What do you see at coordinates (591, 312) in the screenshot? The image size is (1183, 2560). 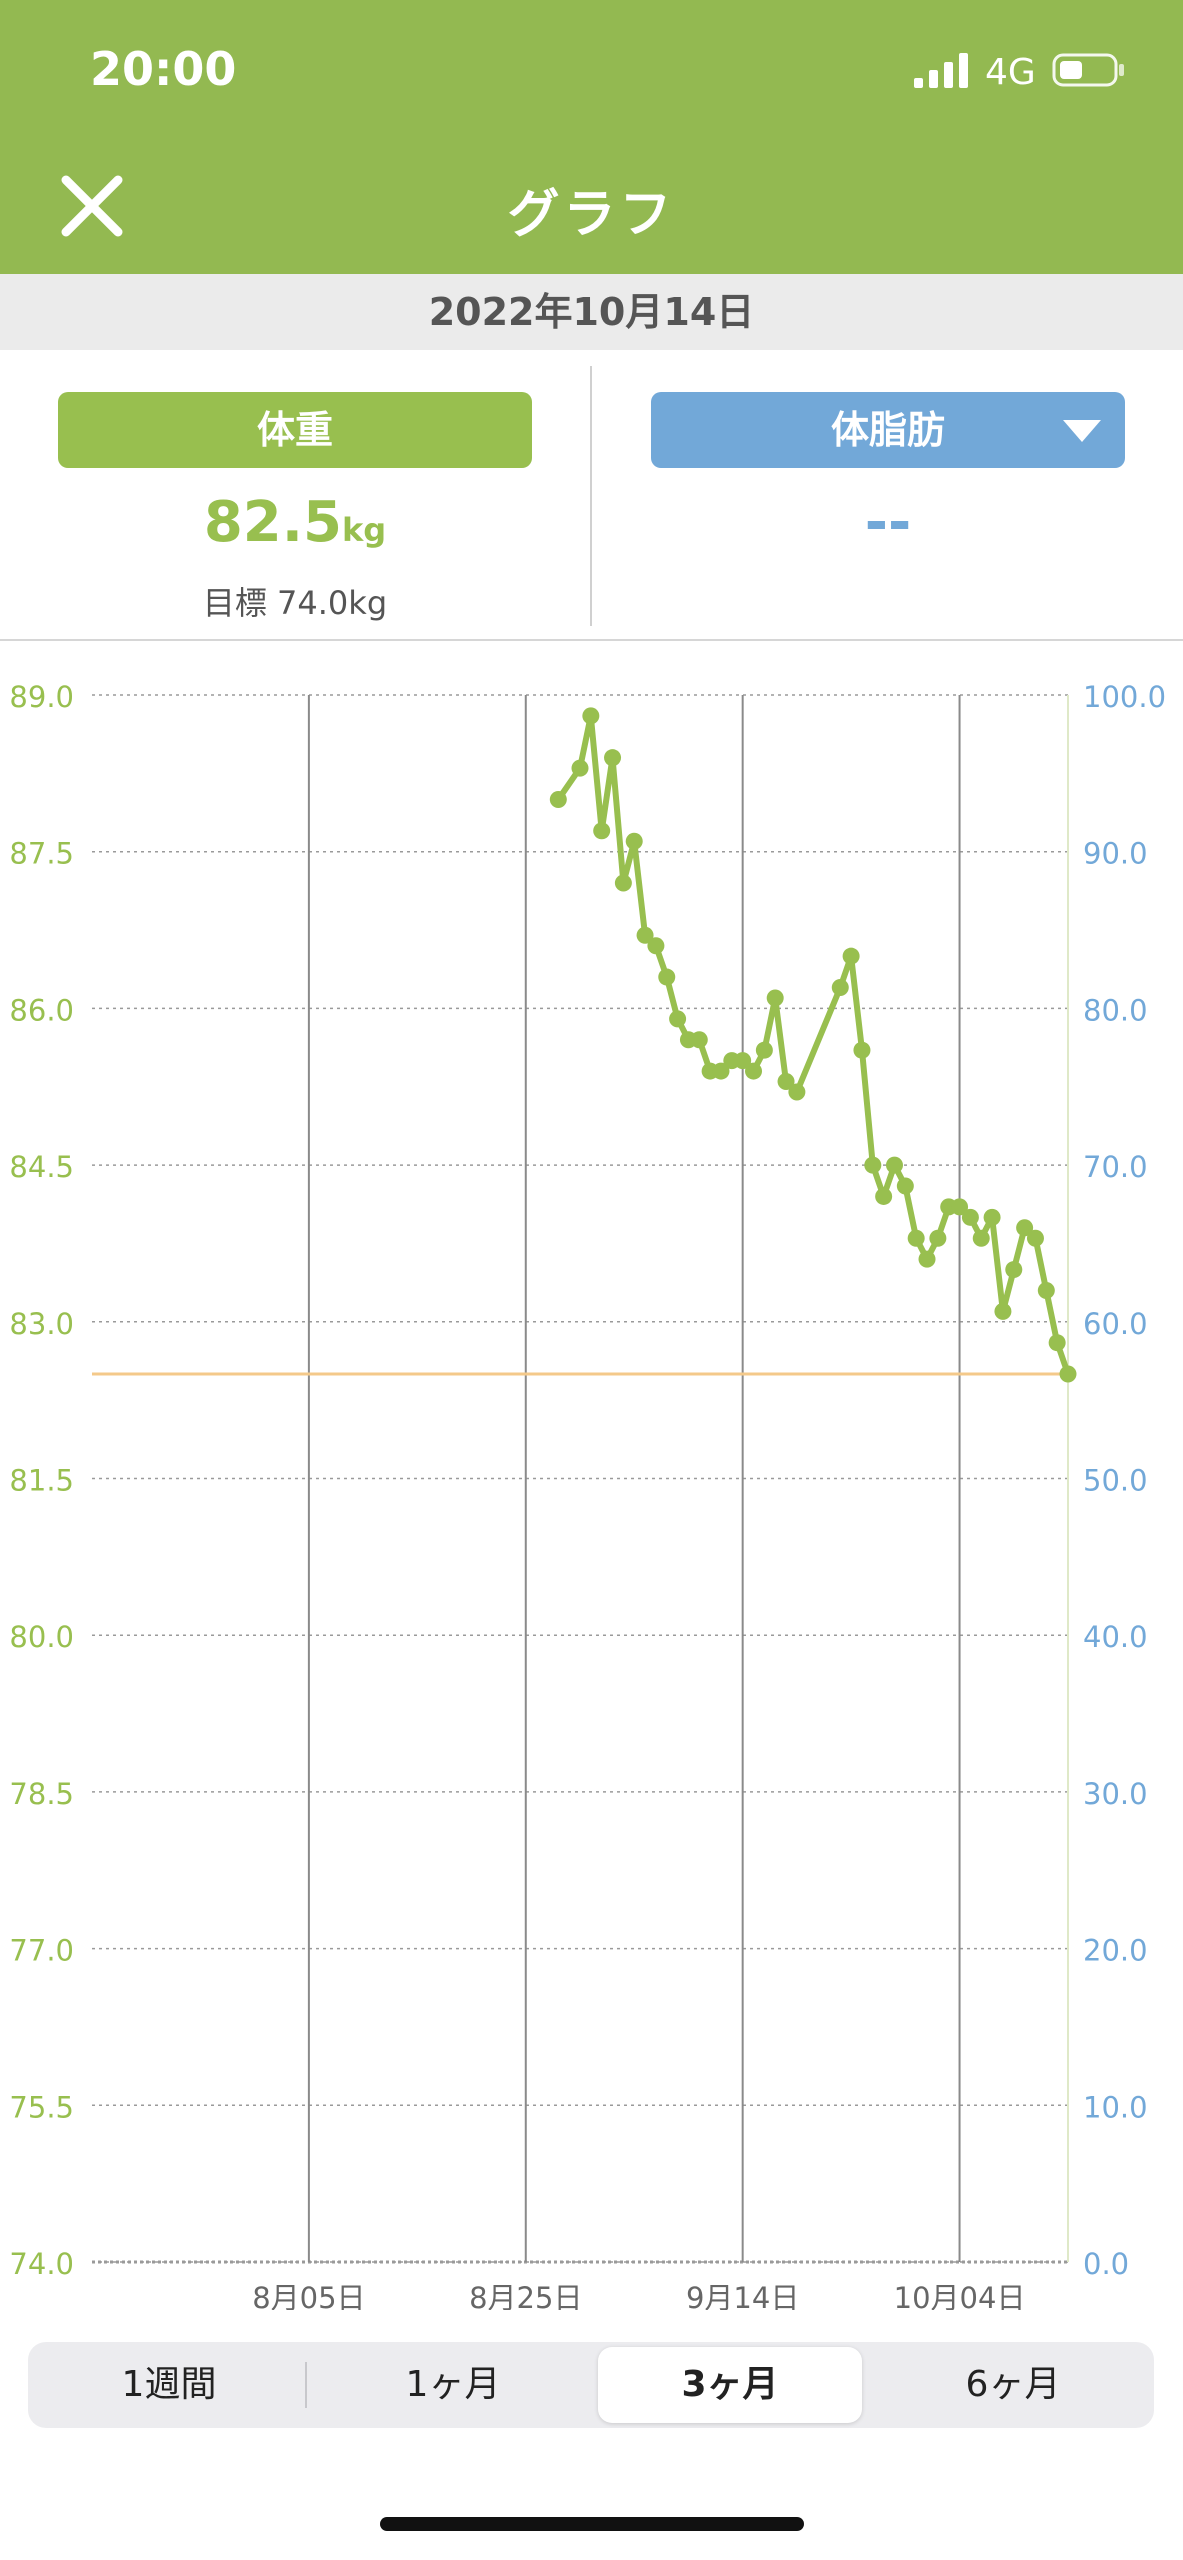 I see `date-bar: 2022年10月14日` at bounding box center [591, 312].